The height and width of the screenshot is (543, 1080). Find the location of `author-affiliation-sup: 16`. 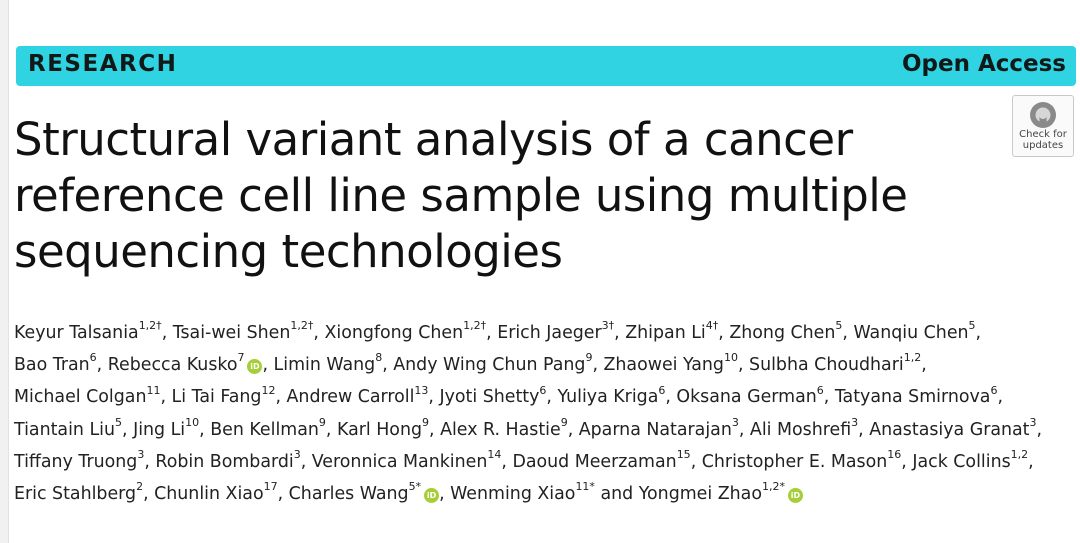

author-affiliation-sup: 16 is located at coordinates (894, 455).